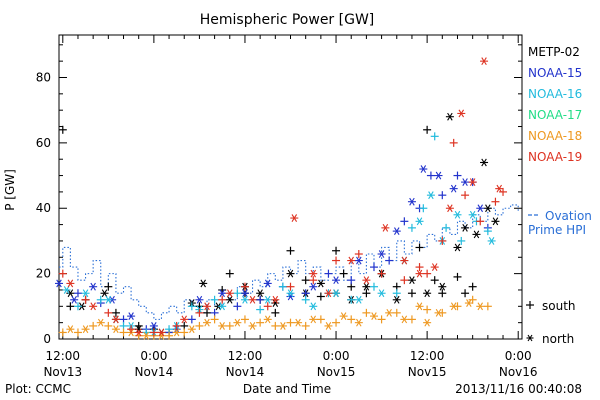  I want to click on ovation-legend: Ovation Prime HPI, so click(560, 223).